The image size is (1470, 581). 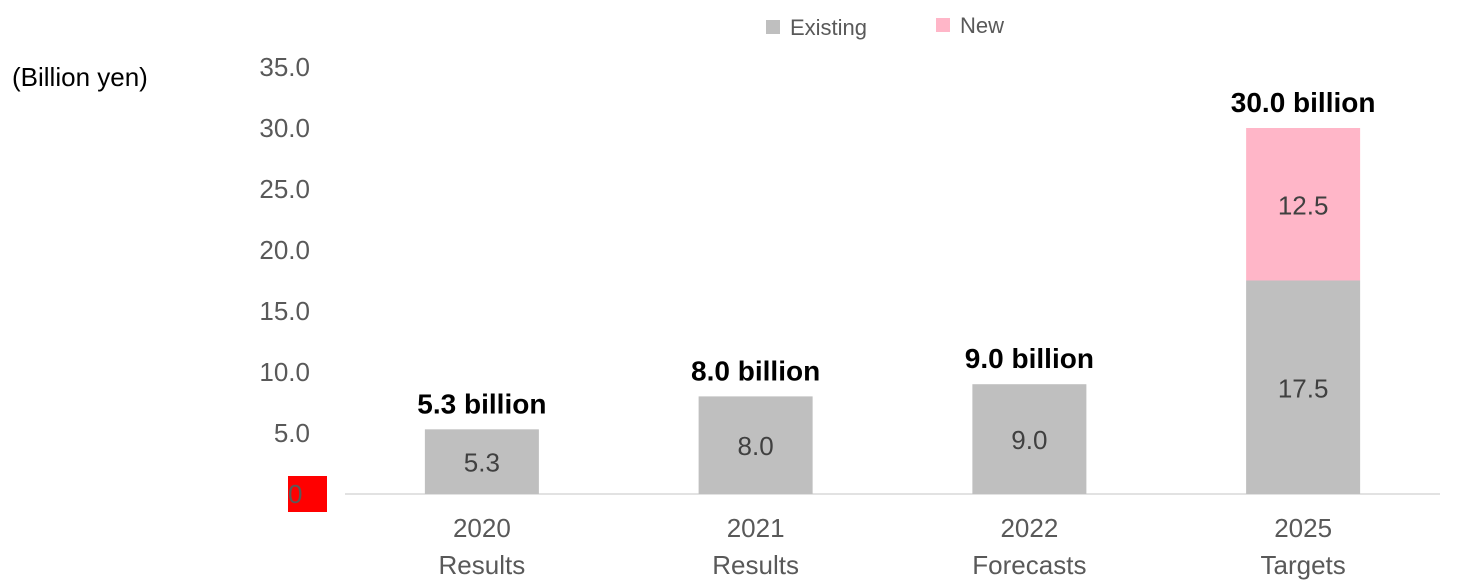 I want to click on y-axis-ticks: 0 5.0 10.0 15.0 20.0 25.0 30.0 35.0, so click(x=293, y=282).